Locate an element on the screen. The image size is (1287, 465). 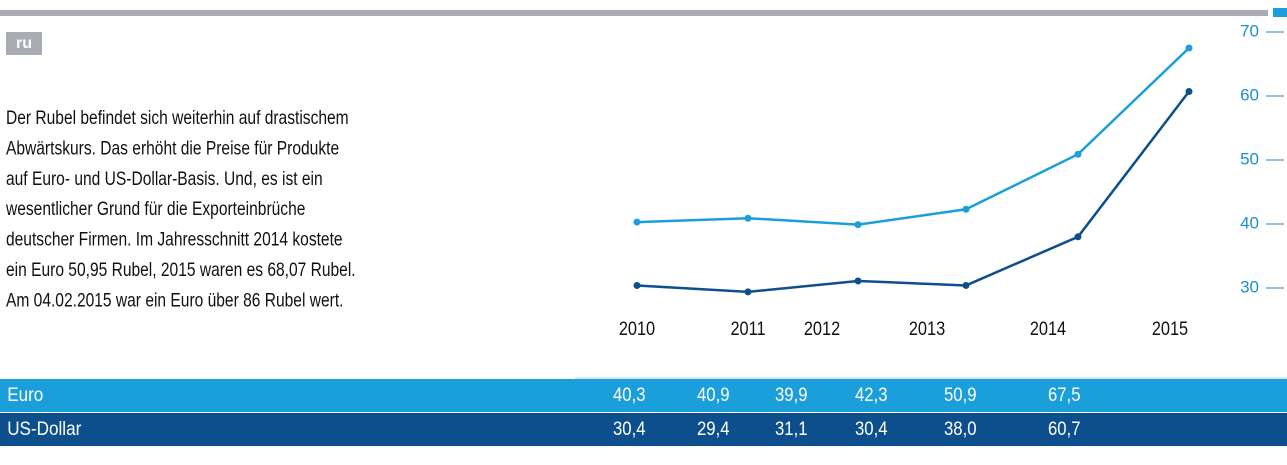
tag-box is located at coordinates (24, 43).